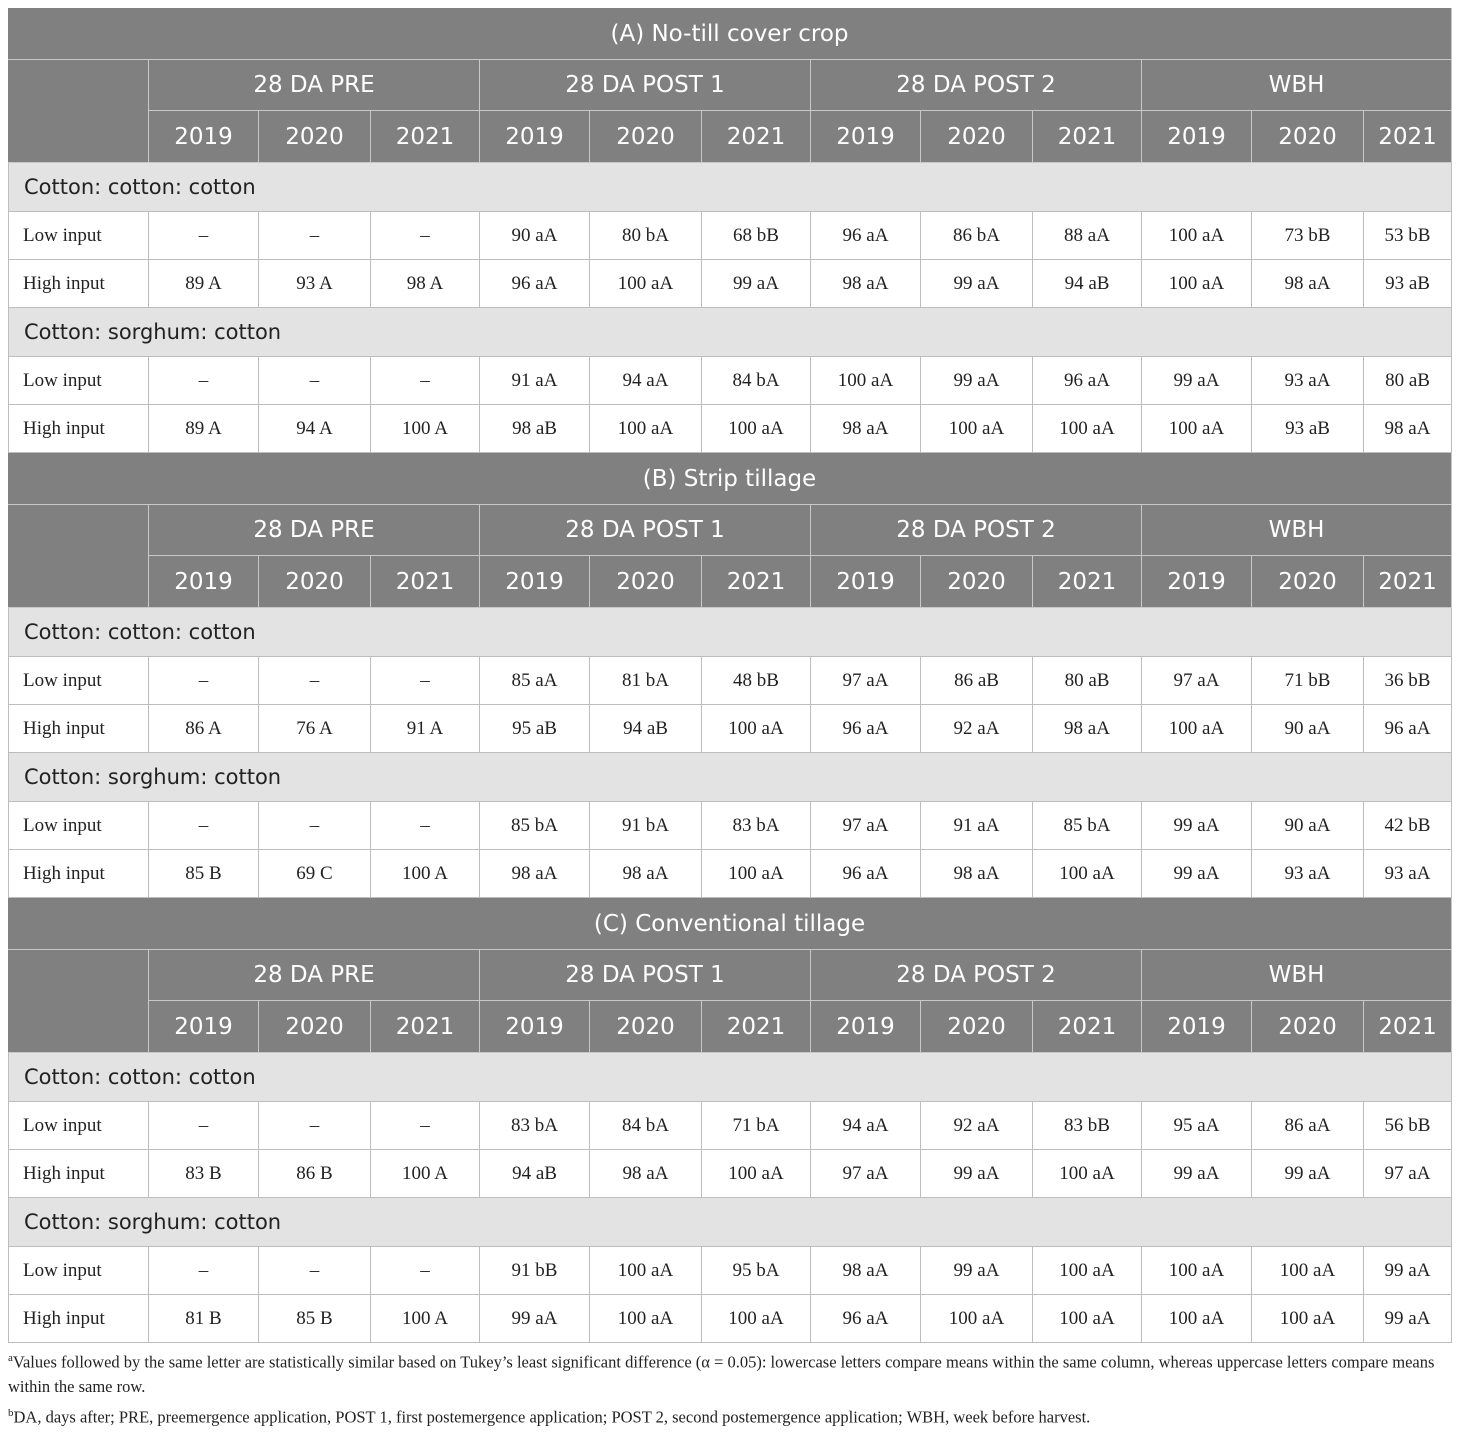 The image size is (1460, 1435). What do you see at coordinates (1408, 381) in the screenshot?
I see `table-cell: 80 aB` at bounding box center [1408, 381].